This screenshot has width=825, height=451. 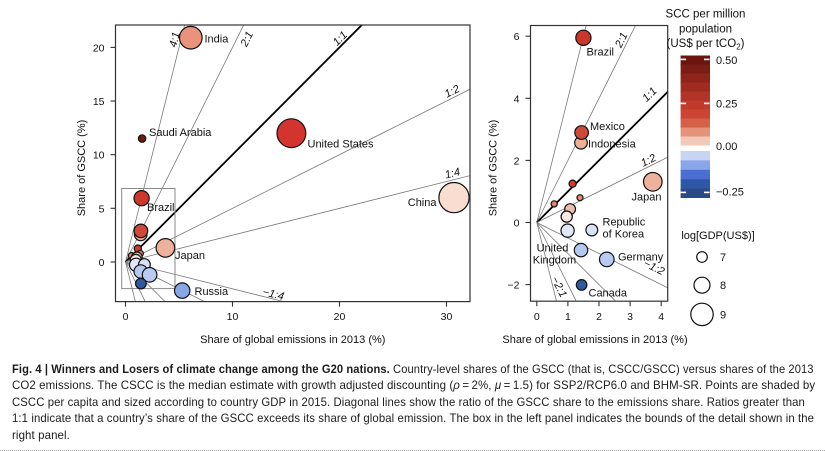 I want to click on svg-text: 1, so click(x=568, y=317).